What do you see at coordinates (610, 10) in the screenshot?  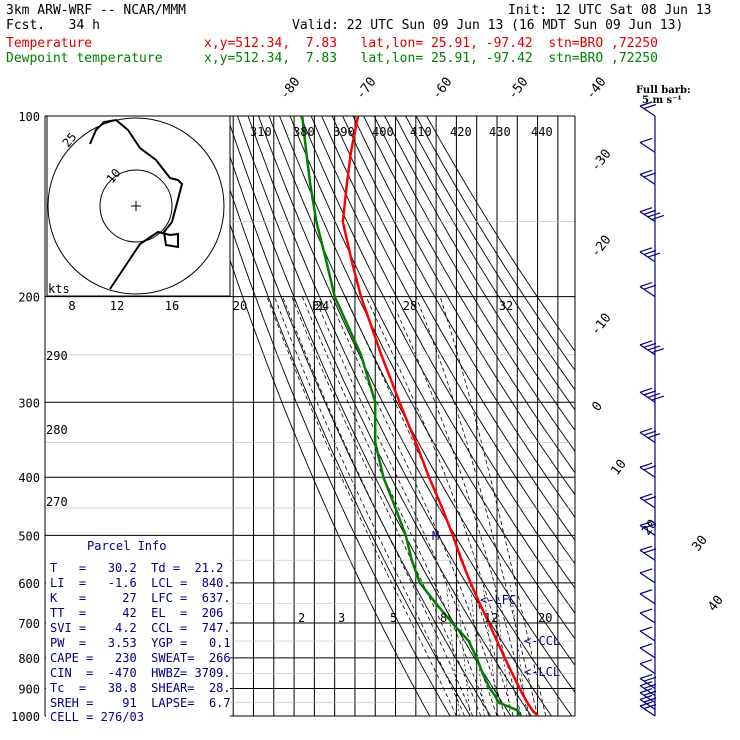 I see `init-time: Init: 12 UTC Sat 08 Jun 13` at bounding box center [610, 10].